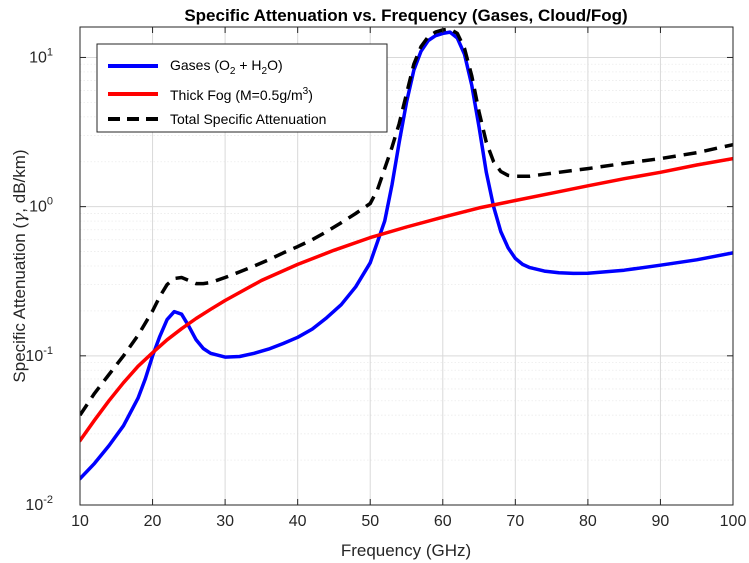  What do you see at coordinates (588, 521) in the screenshot?
I see `x-tick-label: 80` at bounding box center [588, 521].